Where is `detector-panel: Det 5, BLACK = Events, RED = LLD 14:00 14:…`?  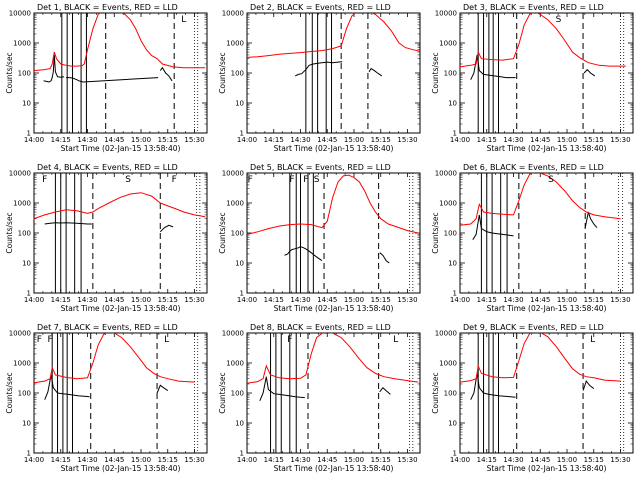 detector-panel: Det 5, BLACK = Events, RED = LLD 14:00 14:… is located at coordinates (319, 238).